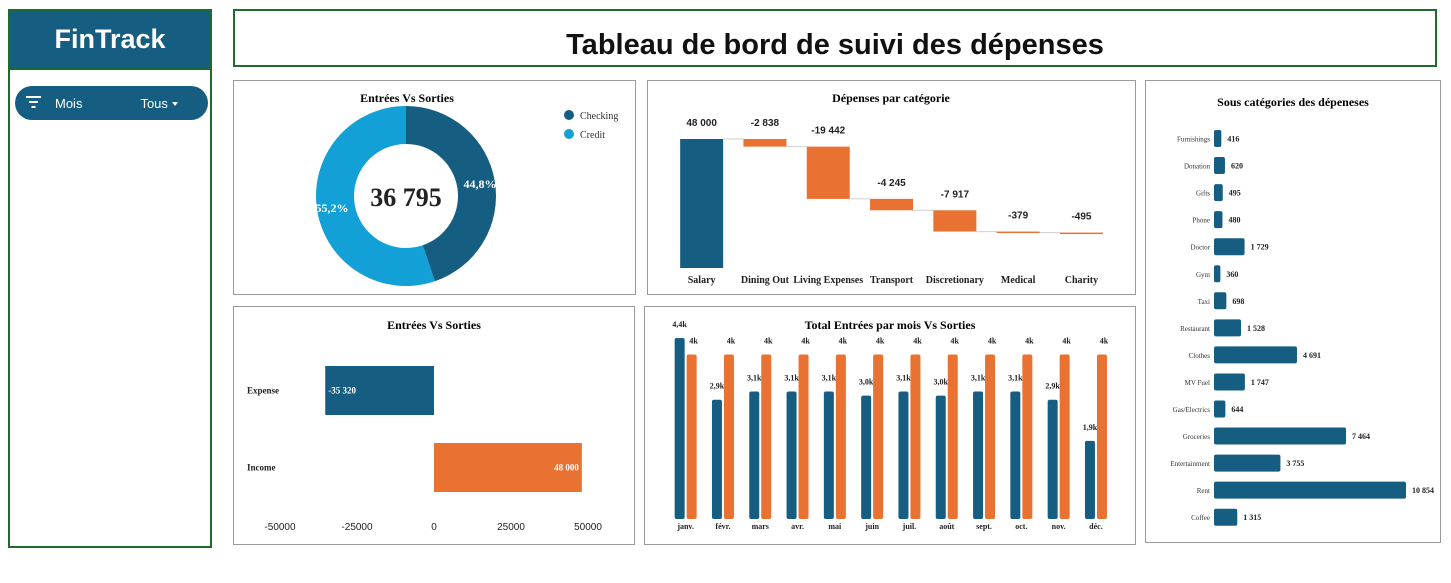  I want to click on subcategory-label: MV Fuel, so click(1197, 383).